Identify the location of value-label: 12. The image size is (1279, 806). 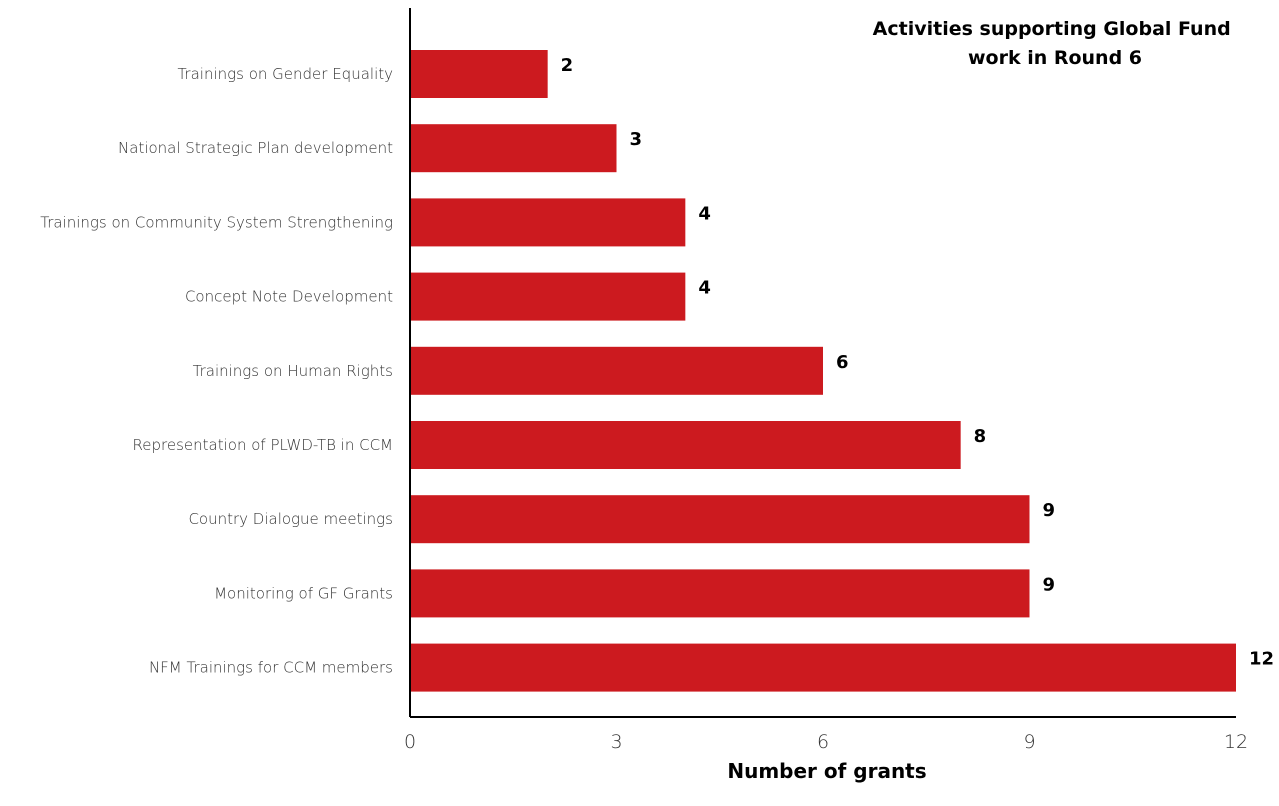
(1261, 659).